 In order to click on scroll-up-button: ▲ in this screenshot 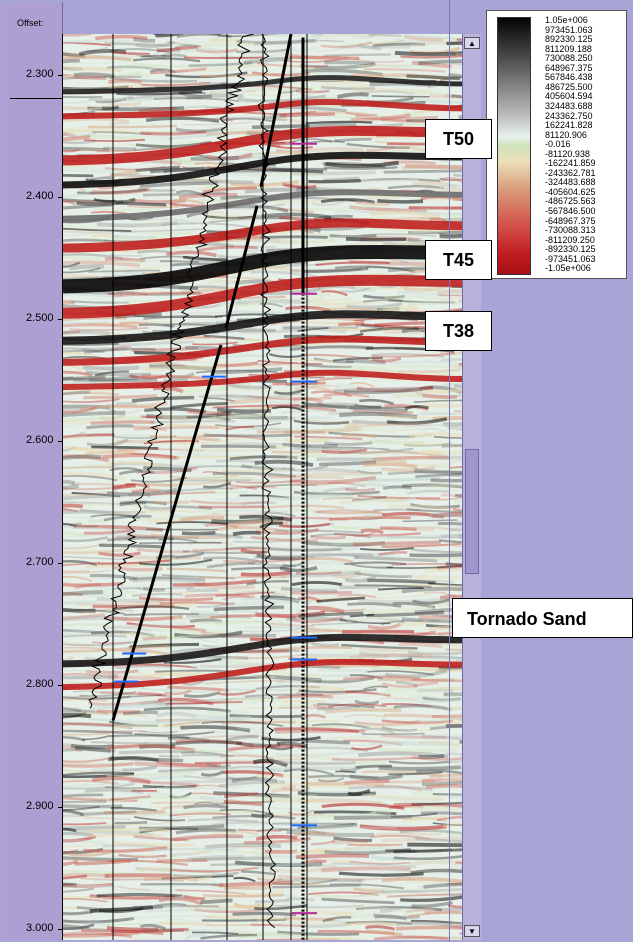, I will do `click(472, 43)`.